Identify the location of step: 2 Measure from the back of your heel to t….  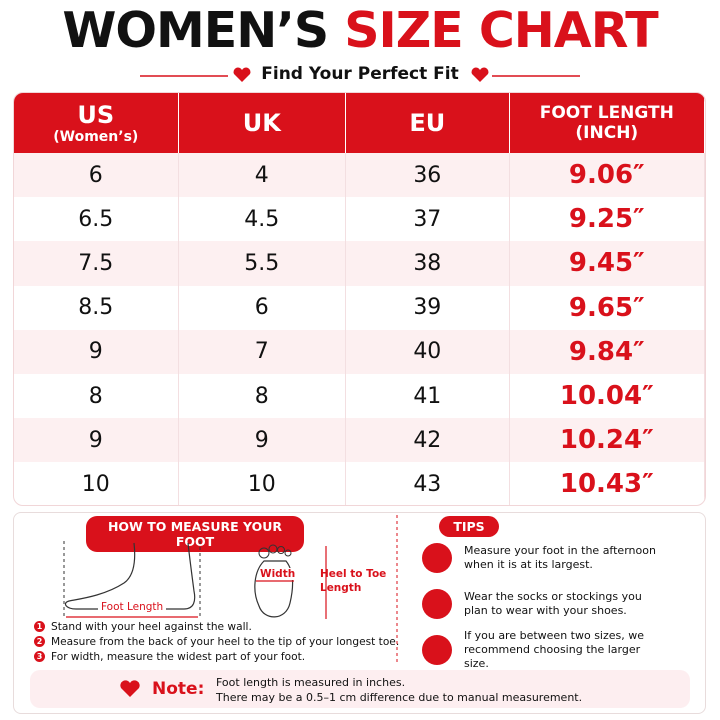
(219, 641).